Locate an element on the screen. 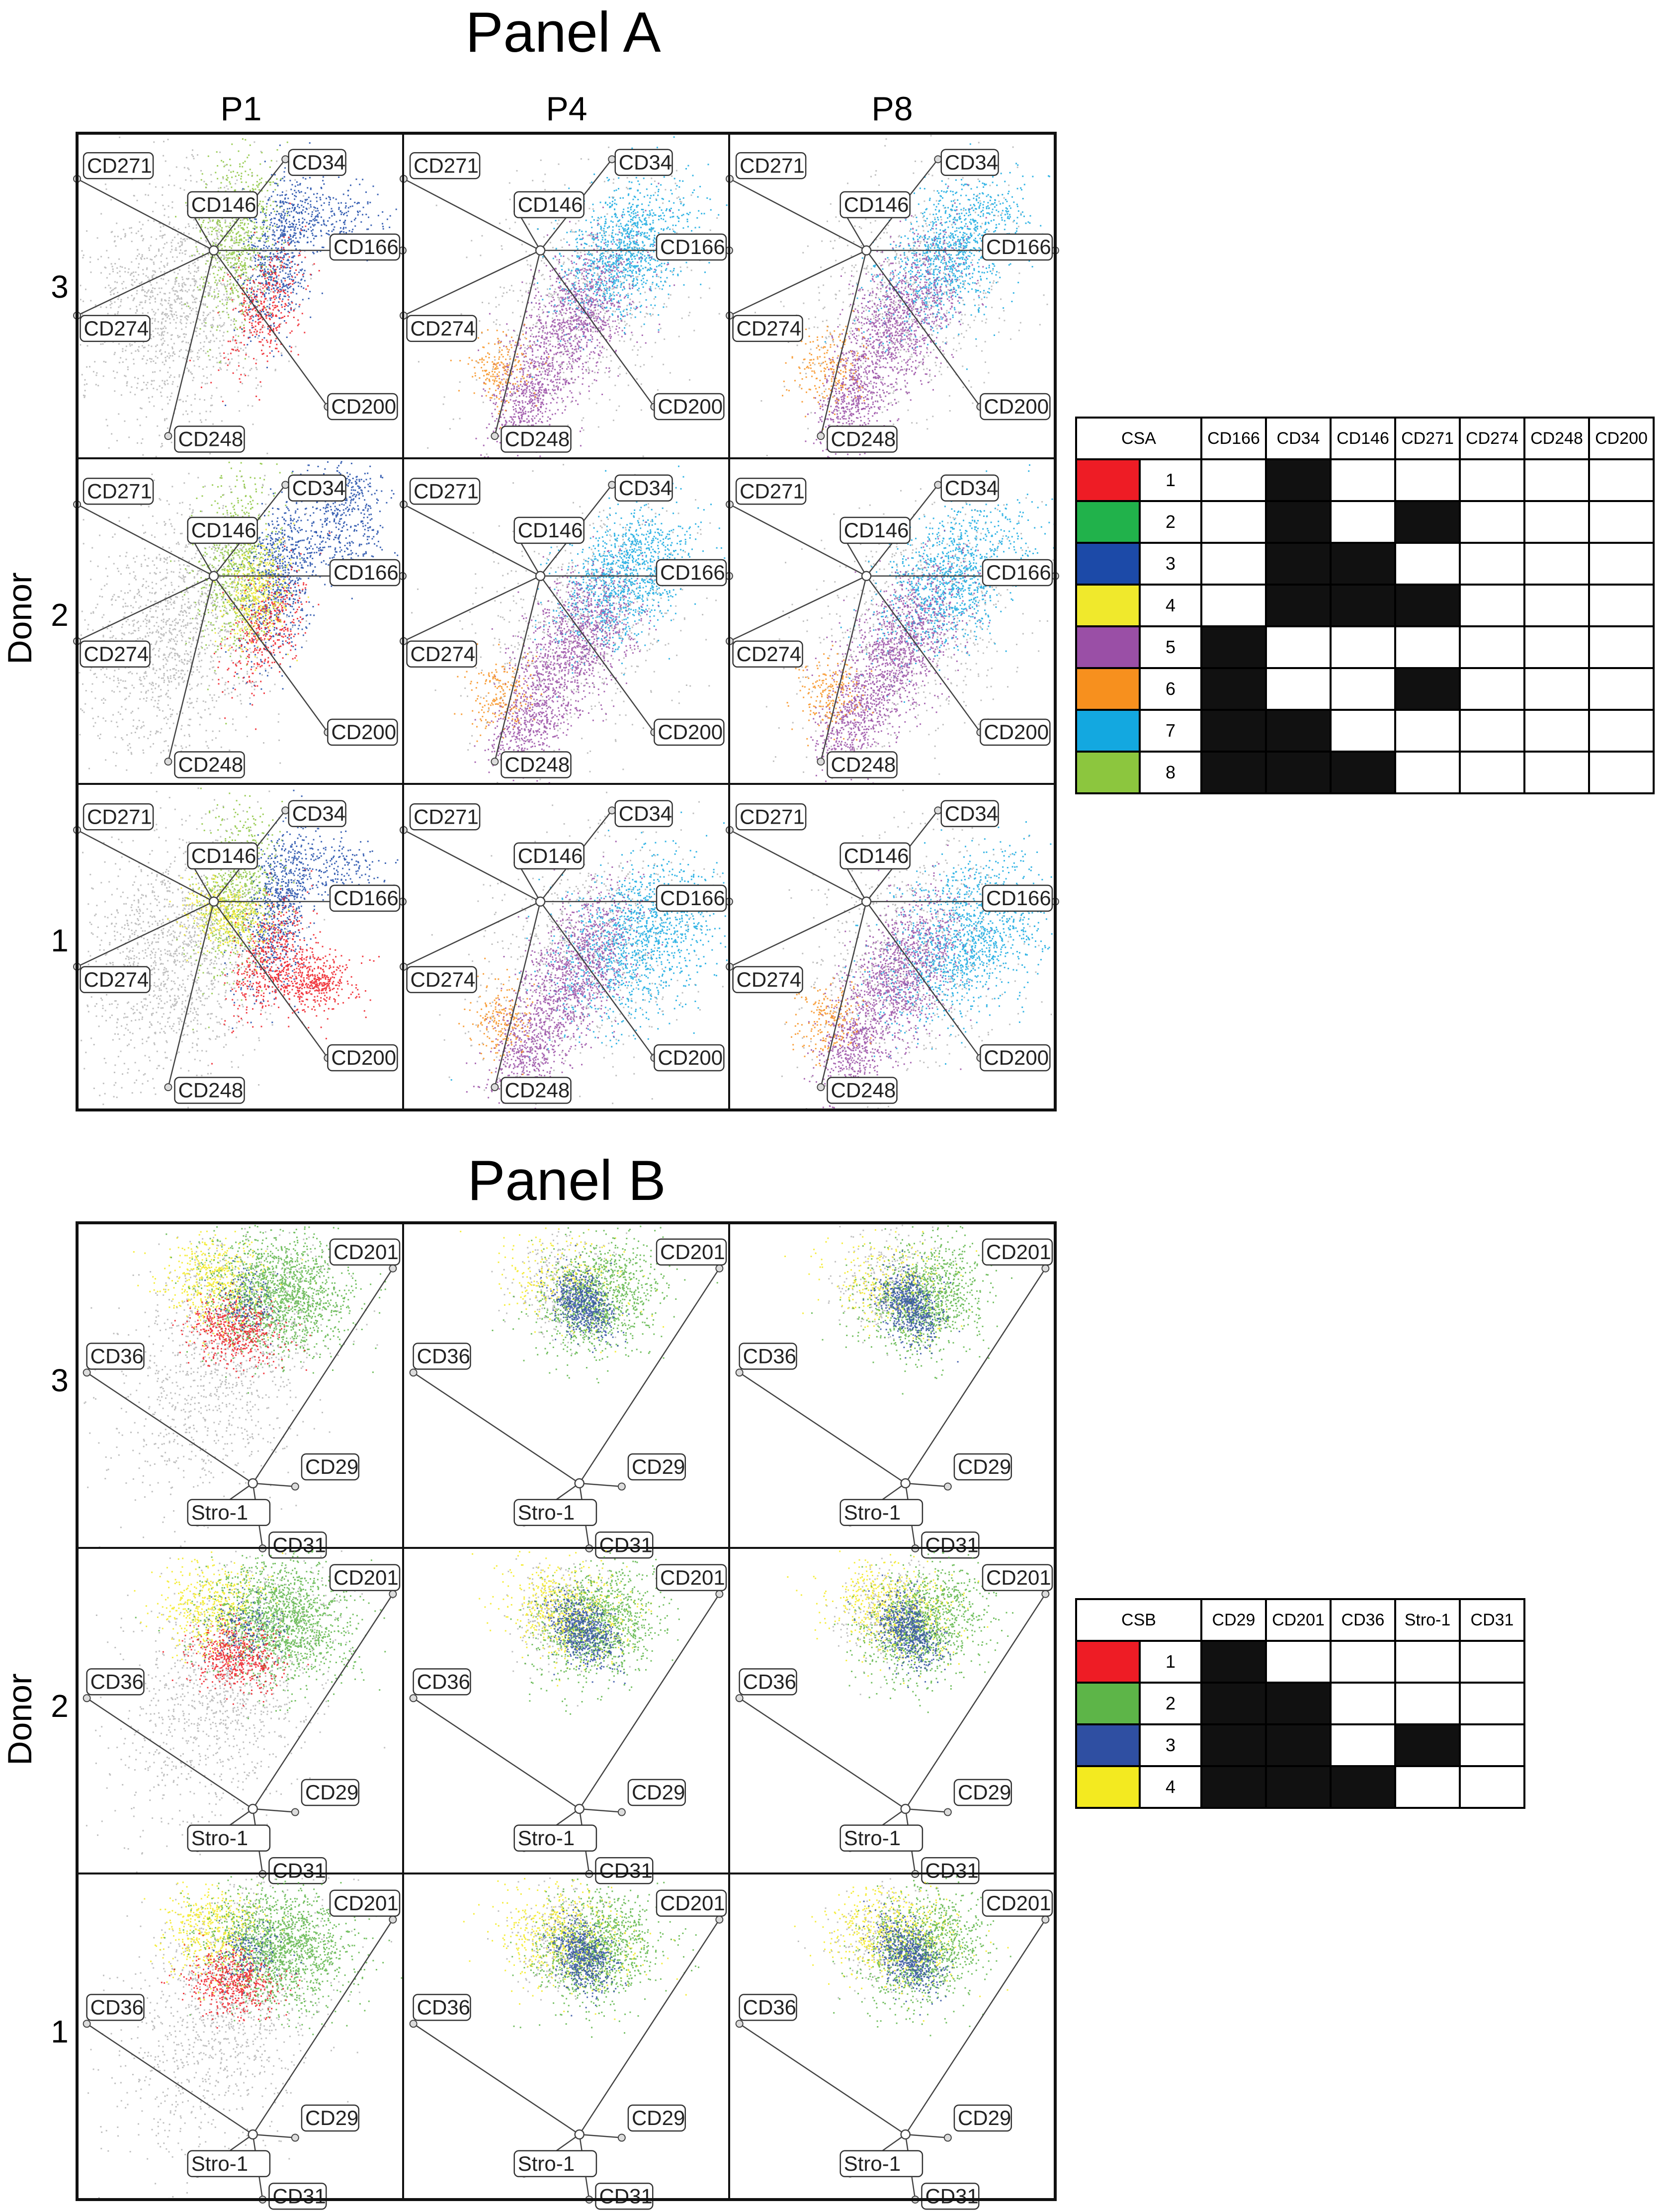 The width and height of the screenshot is (1678, 2212). marker-label-cd146: CD146 is located at coordinates (550, 204).